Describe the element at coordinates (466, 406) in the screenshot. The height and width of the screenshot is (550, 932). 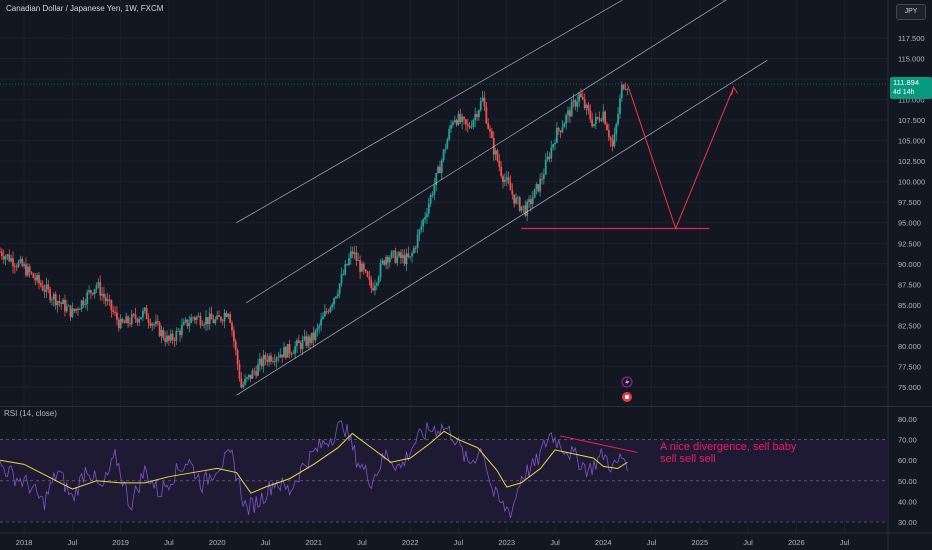
I see `panel-divider` at that location.